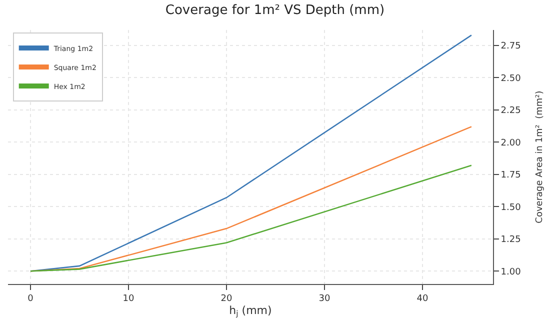 Image resolution: width=550 pixels, height=321 pixels. Describe the element at coordinates (250, 311) in the screenshot. I see `x-axis-title: h$_{j}$ (mm)` at that location.